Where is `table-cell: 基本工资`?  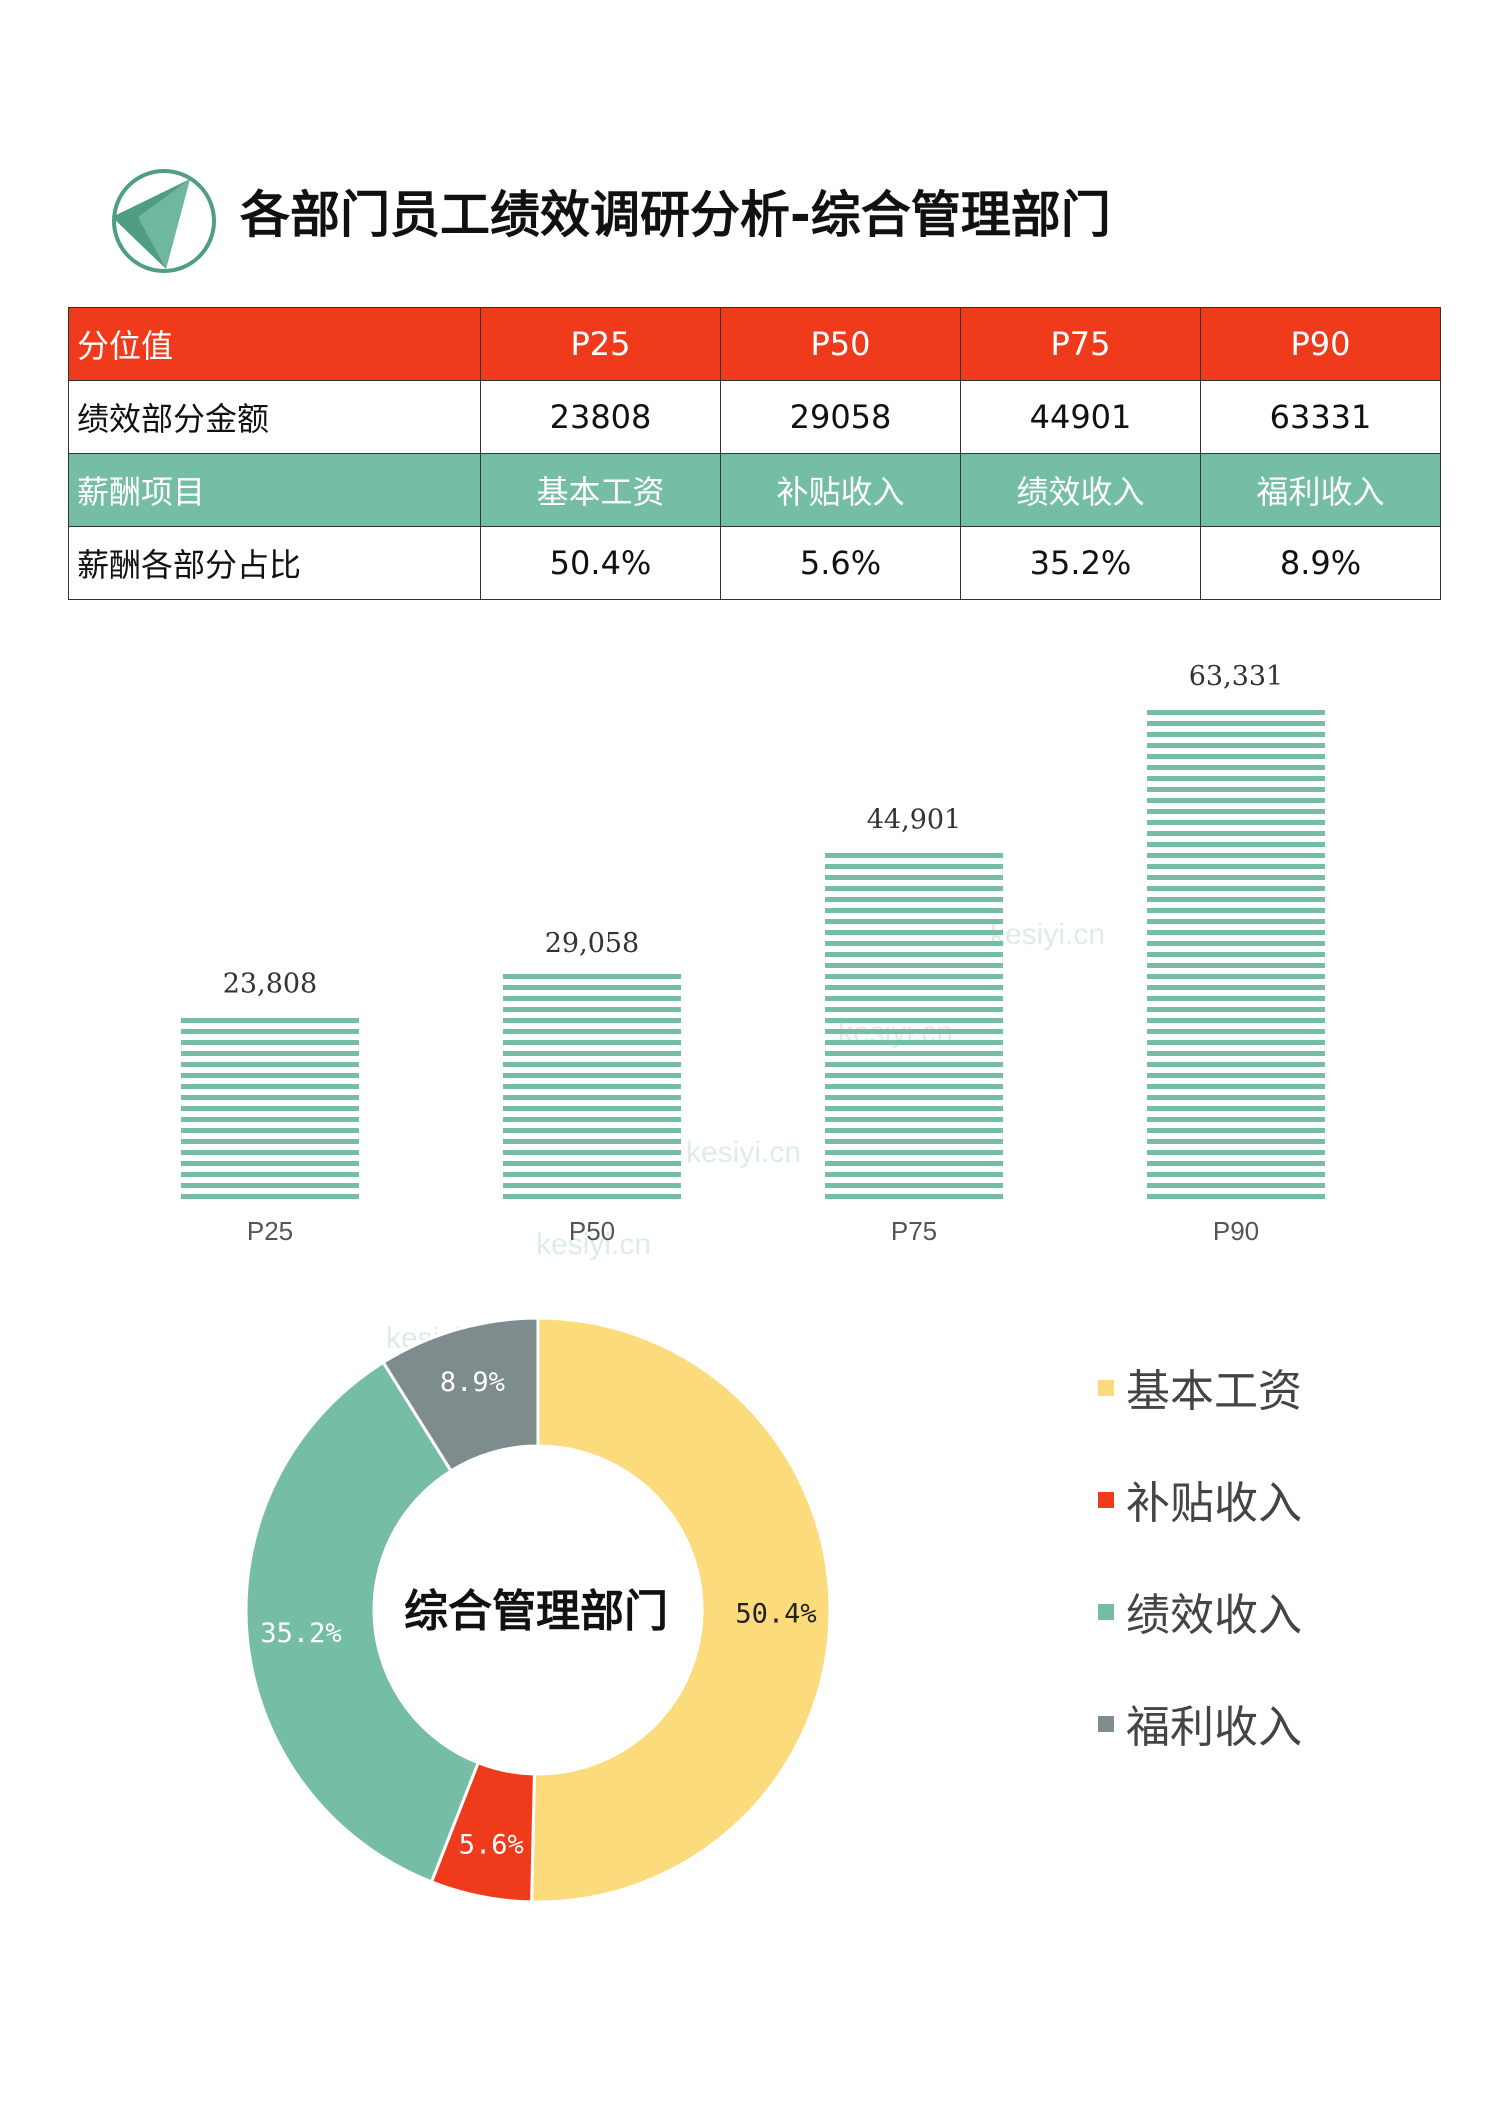
table-cell: 基本工资 is located at coordinates (600, 490).